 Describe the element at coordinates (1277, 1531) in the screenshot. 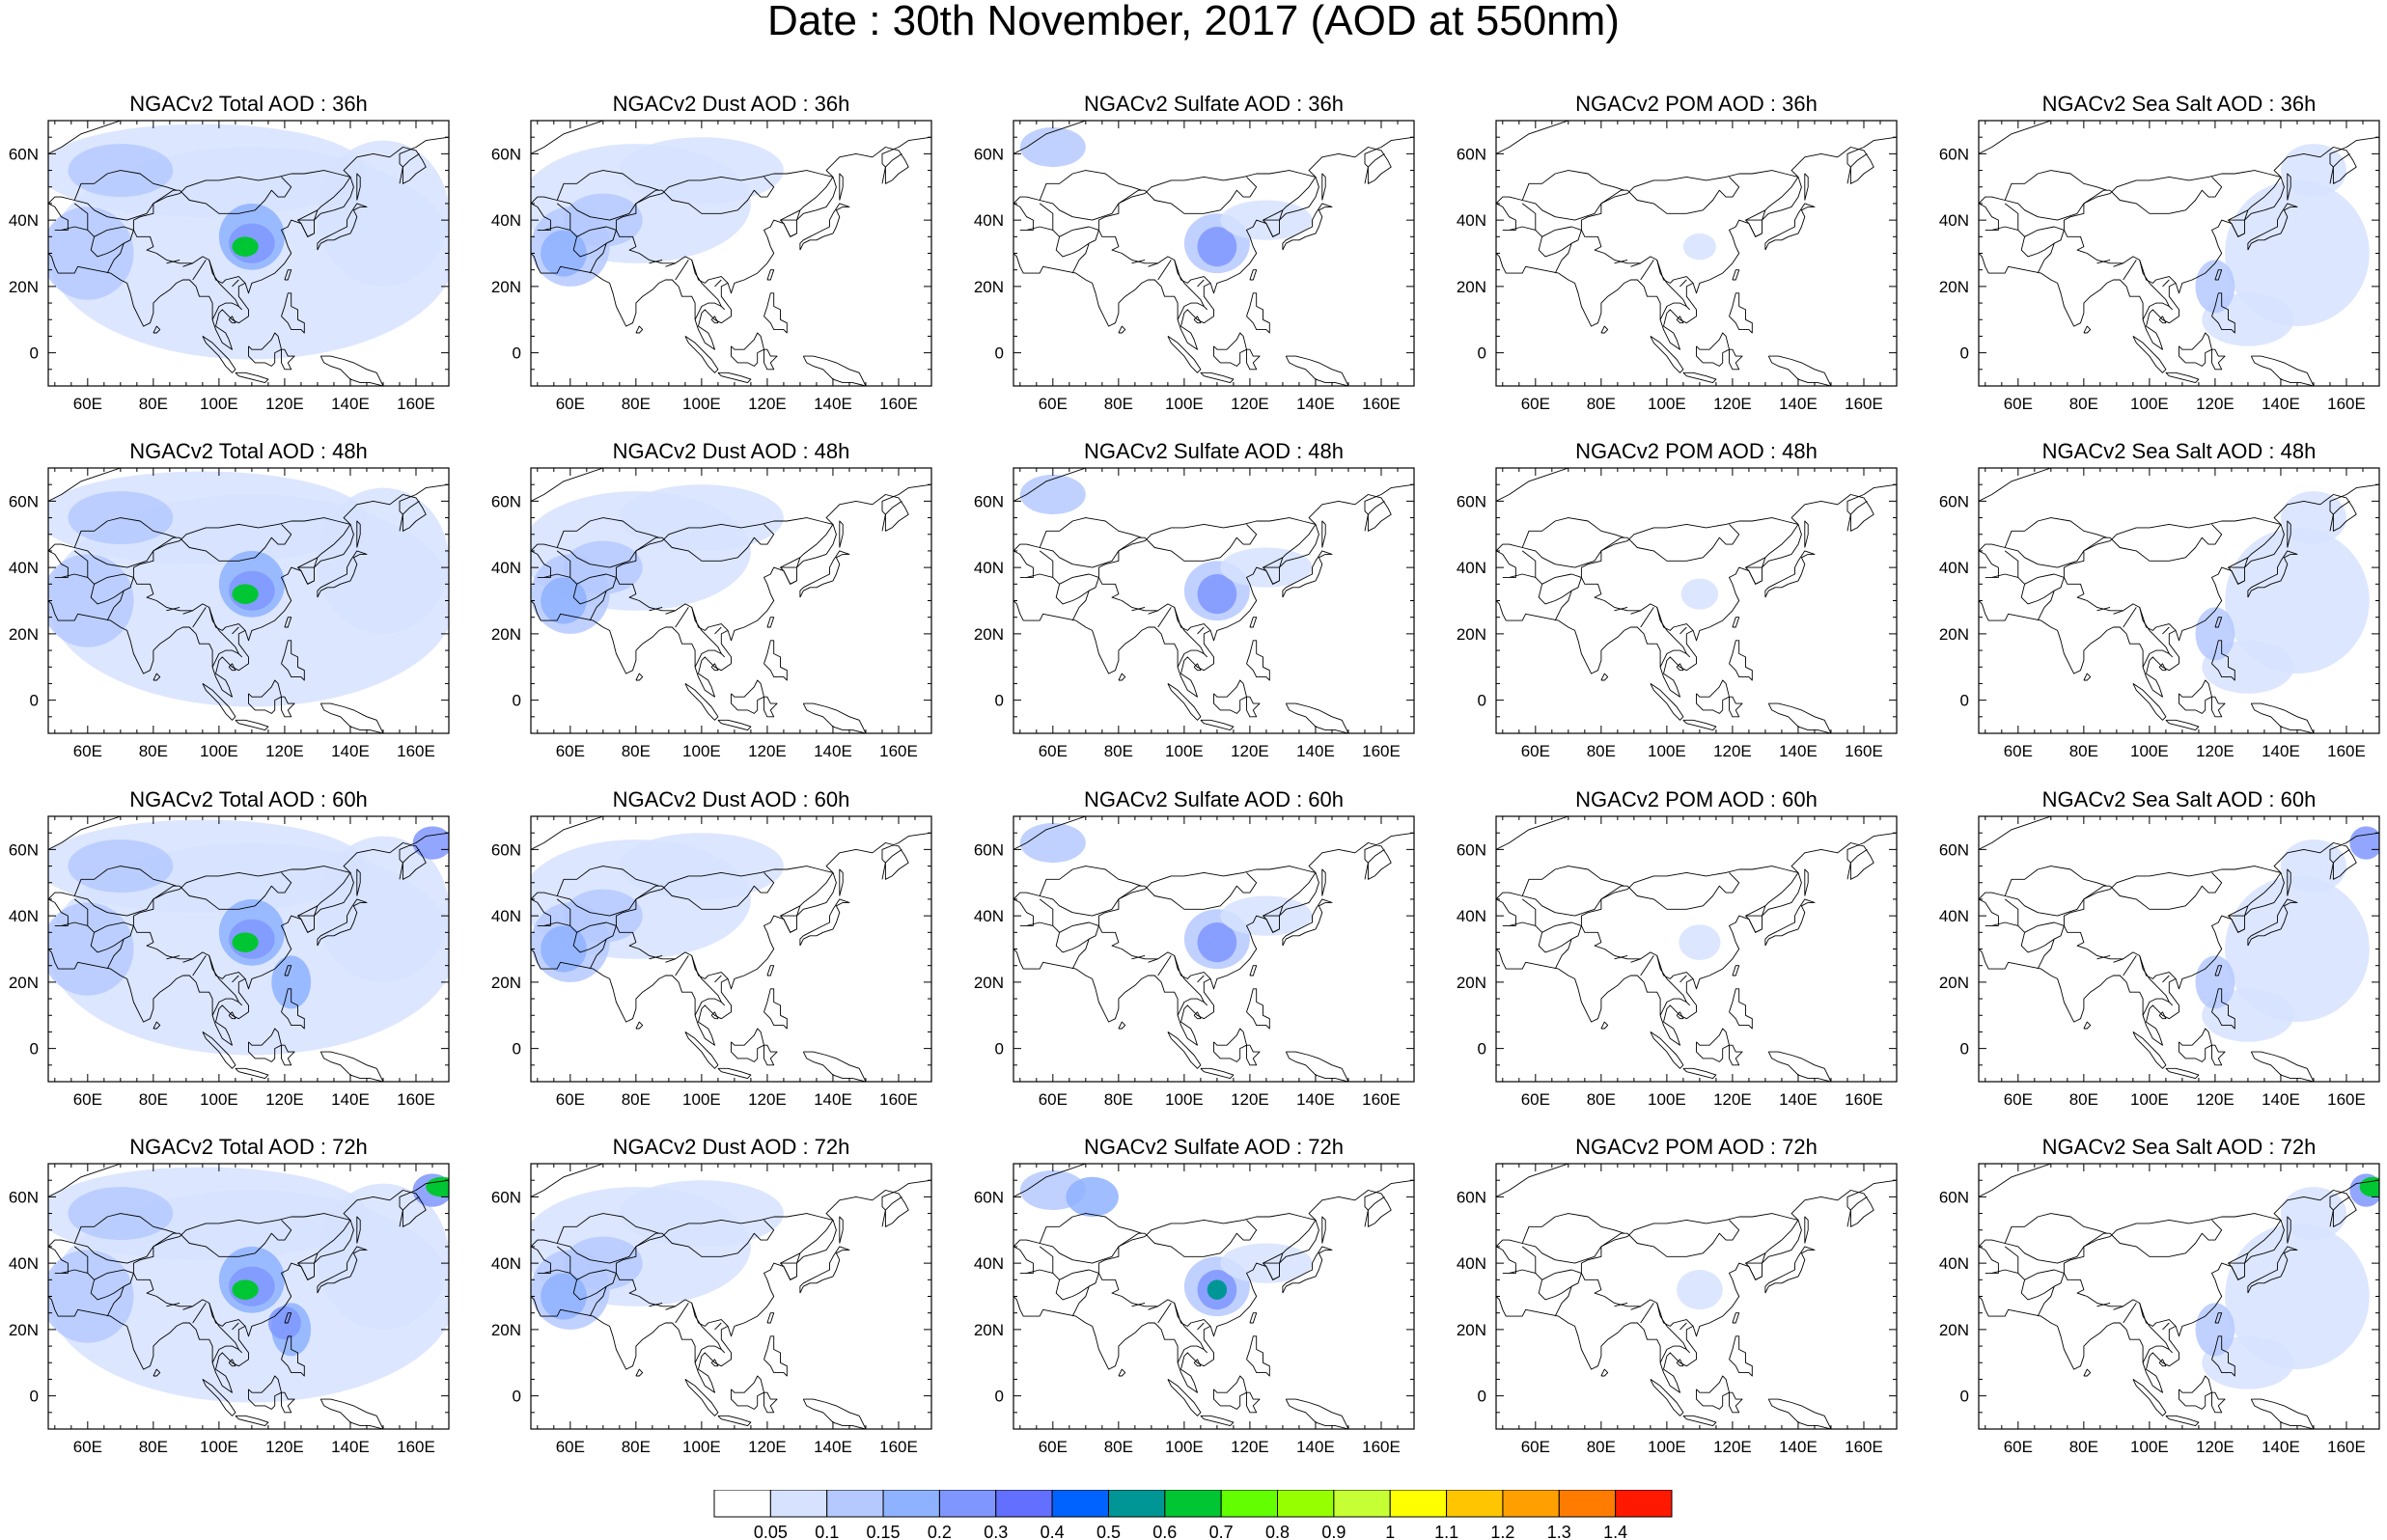

I see `colorbar-label: 0.8` at that location.